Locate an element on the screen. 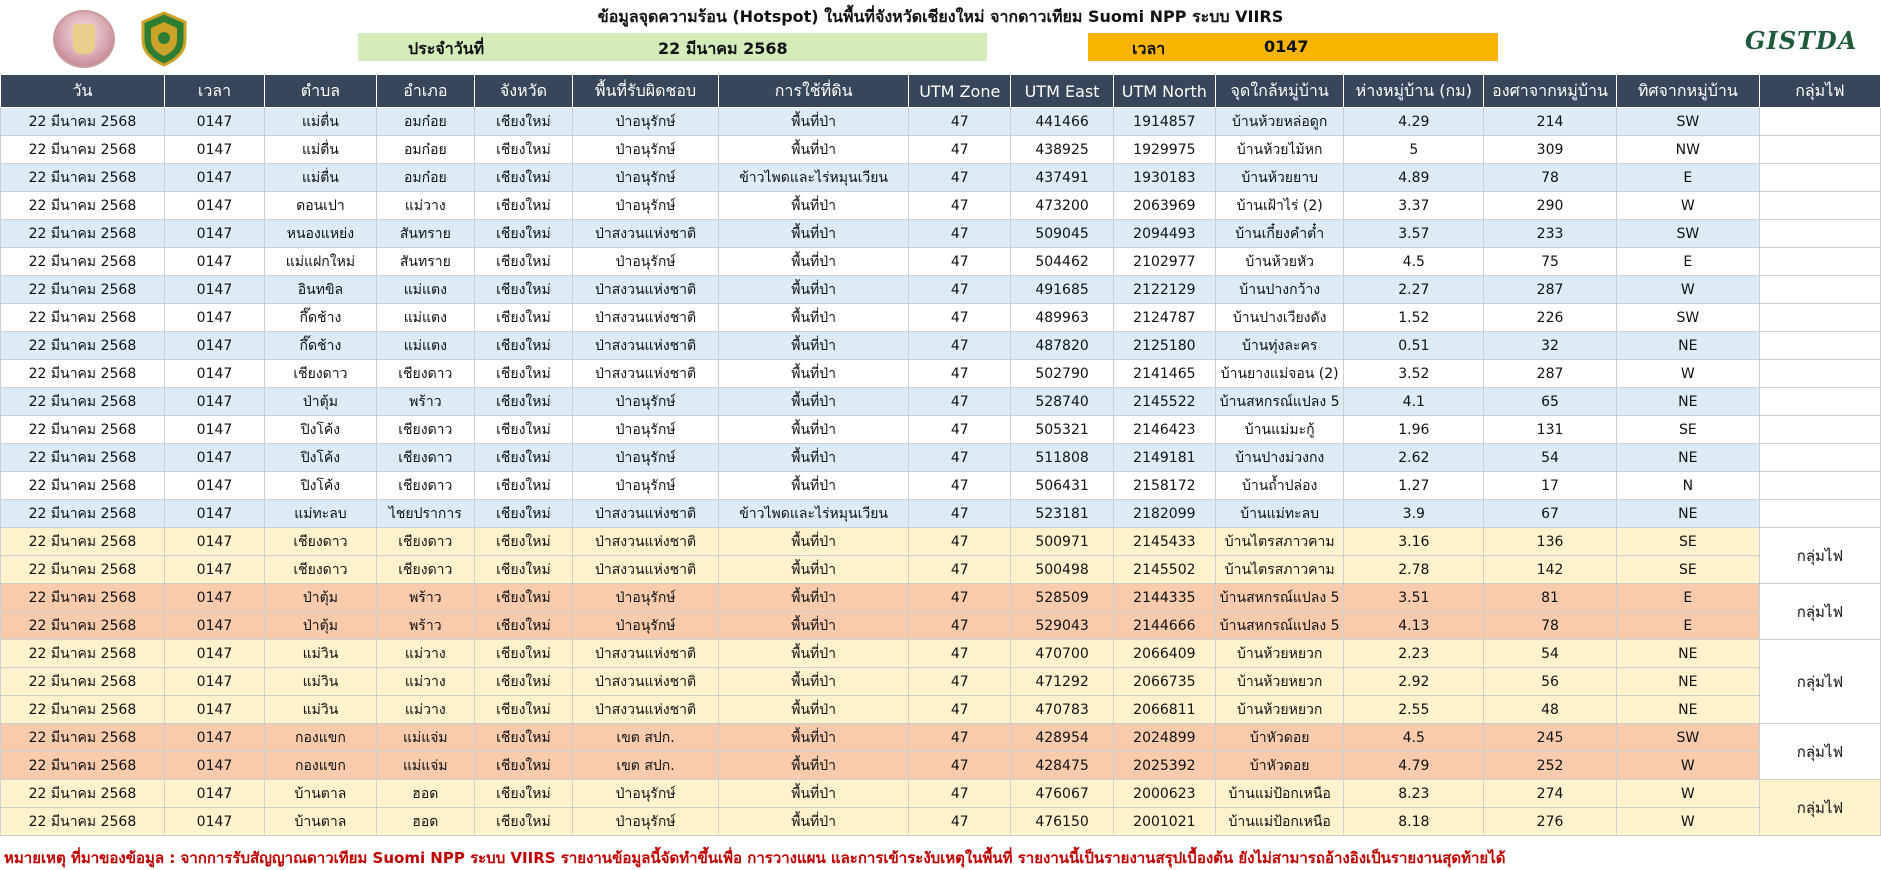 This screenshot has width=1881, height=870. table-cell: 226 is located at coordinates (1550, 317).